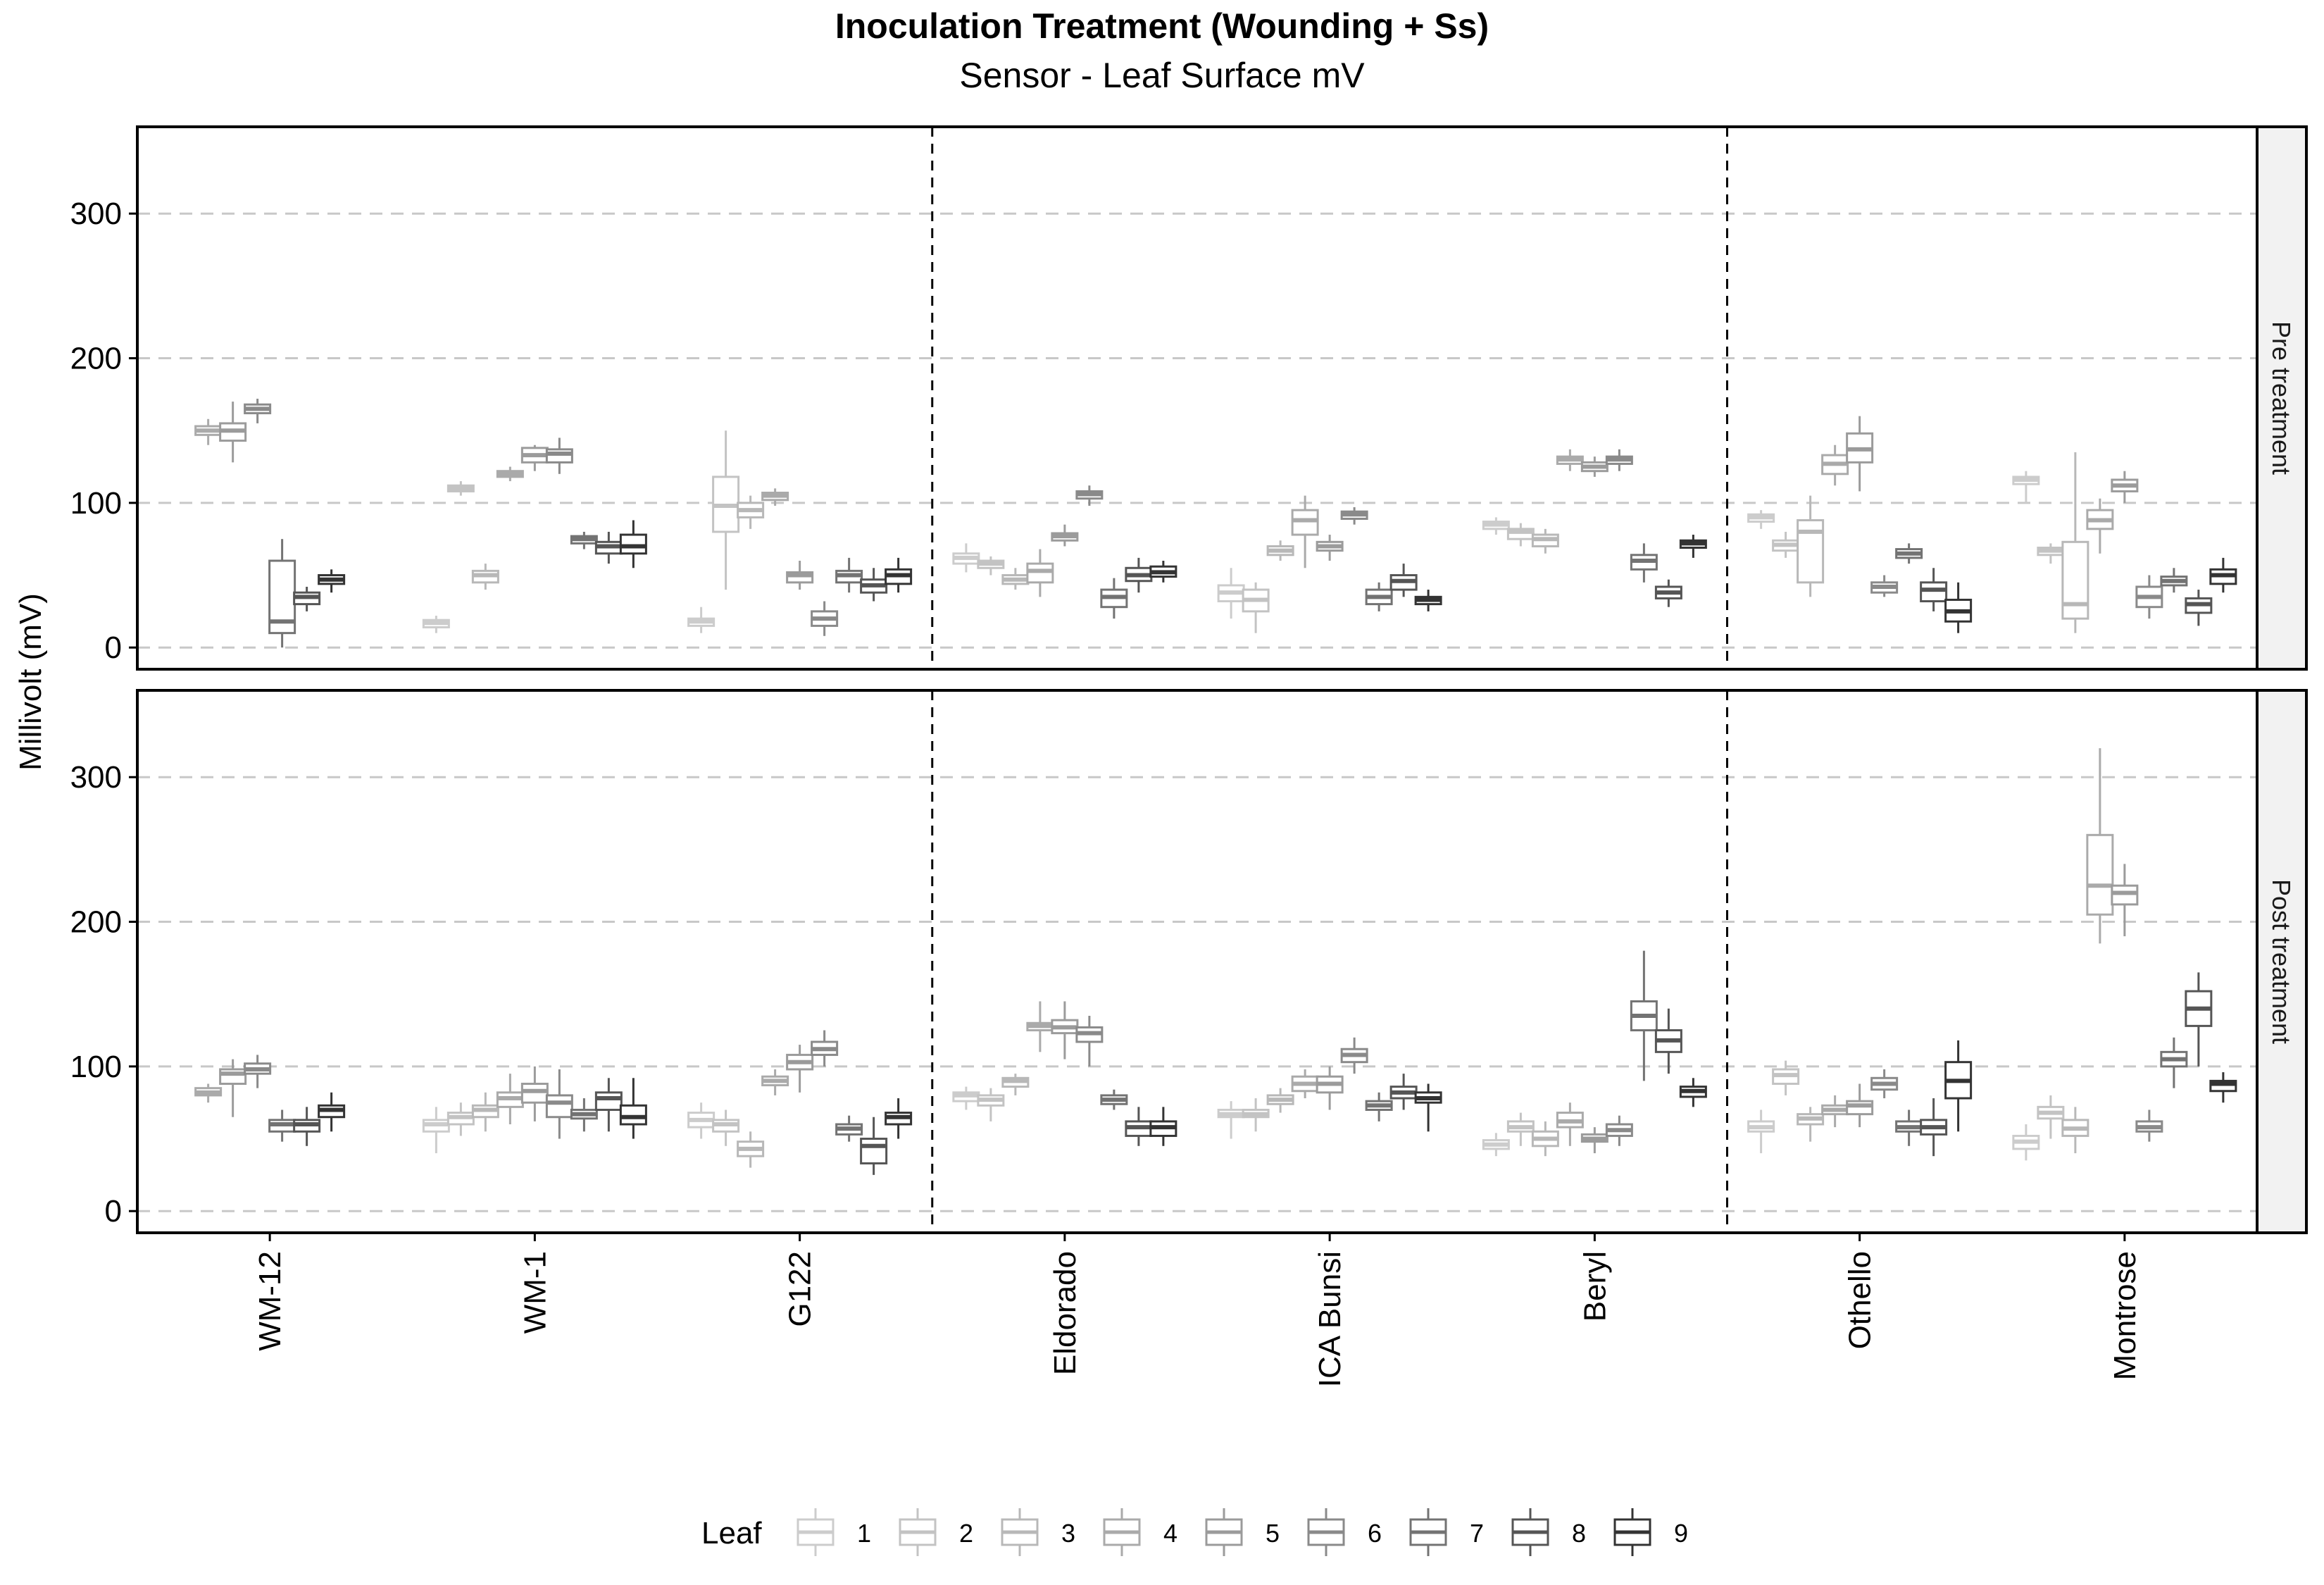 The image size is (2324, 1585). What do you see at coordinates (800, 1289) in the screenshot?
I see `x-tick-label: G122` at bounding box center [800, 1289].